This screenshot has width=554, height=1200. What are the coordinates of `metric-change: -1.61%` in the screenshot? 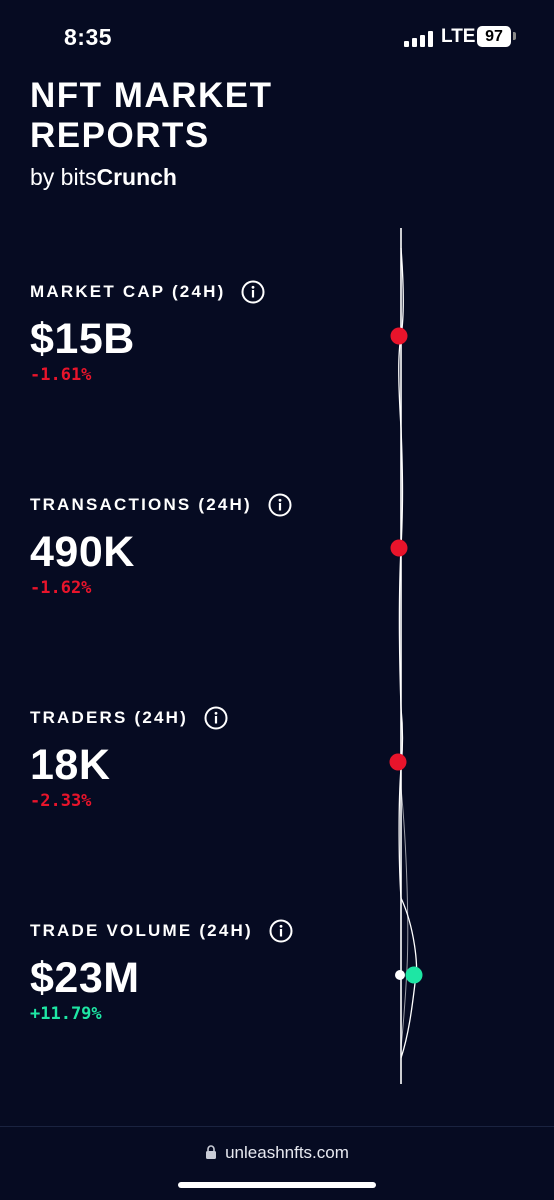 It's located at (61, 375).